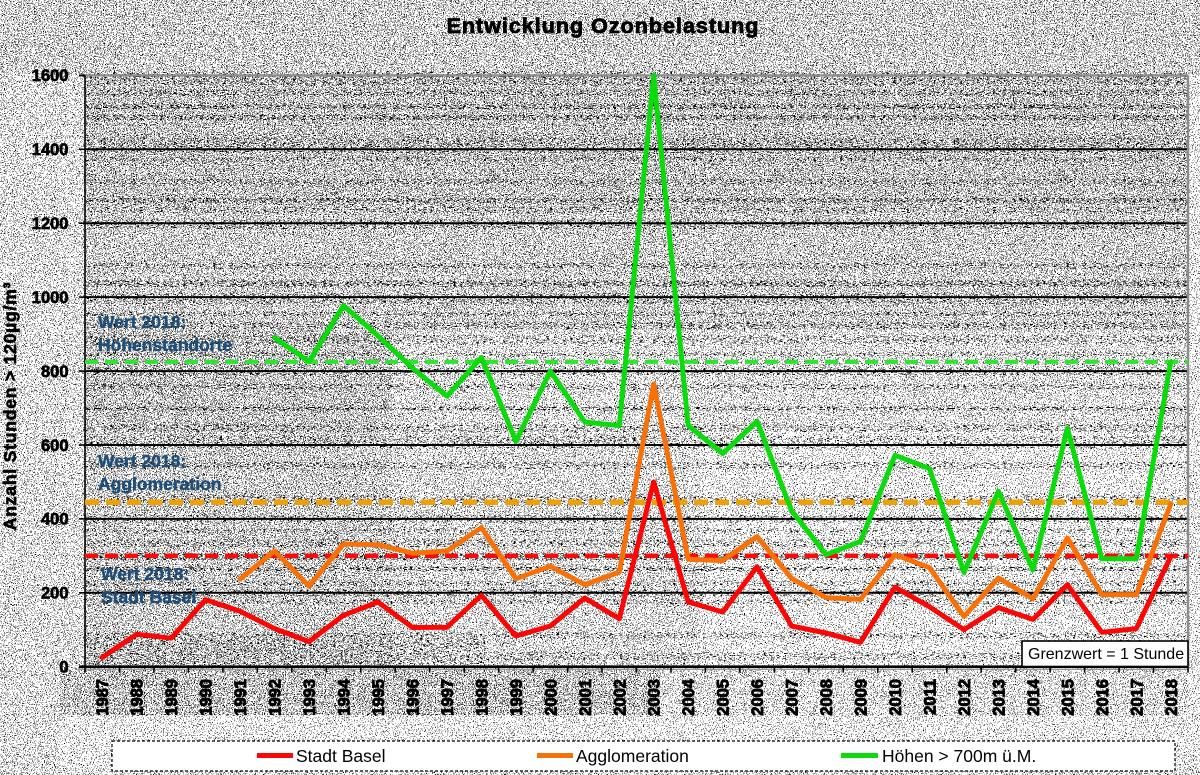  Describe the element at coordinates (55, 594) in the screenshot. I see `svg-text: 200` at that location.